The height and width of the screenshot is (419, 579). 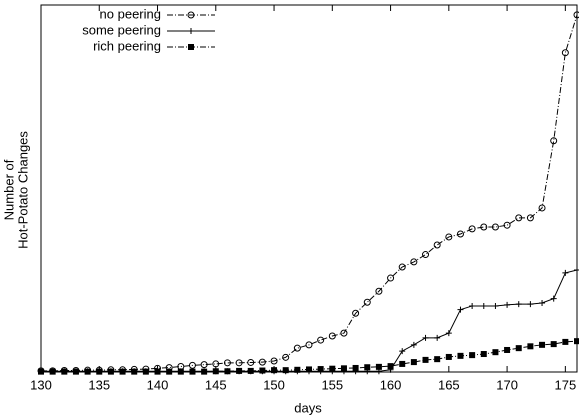 What do you see at coordinates (449, 384) in the screenshot?
I see `x-tick-label: 165` at bounding box center [449, 384].